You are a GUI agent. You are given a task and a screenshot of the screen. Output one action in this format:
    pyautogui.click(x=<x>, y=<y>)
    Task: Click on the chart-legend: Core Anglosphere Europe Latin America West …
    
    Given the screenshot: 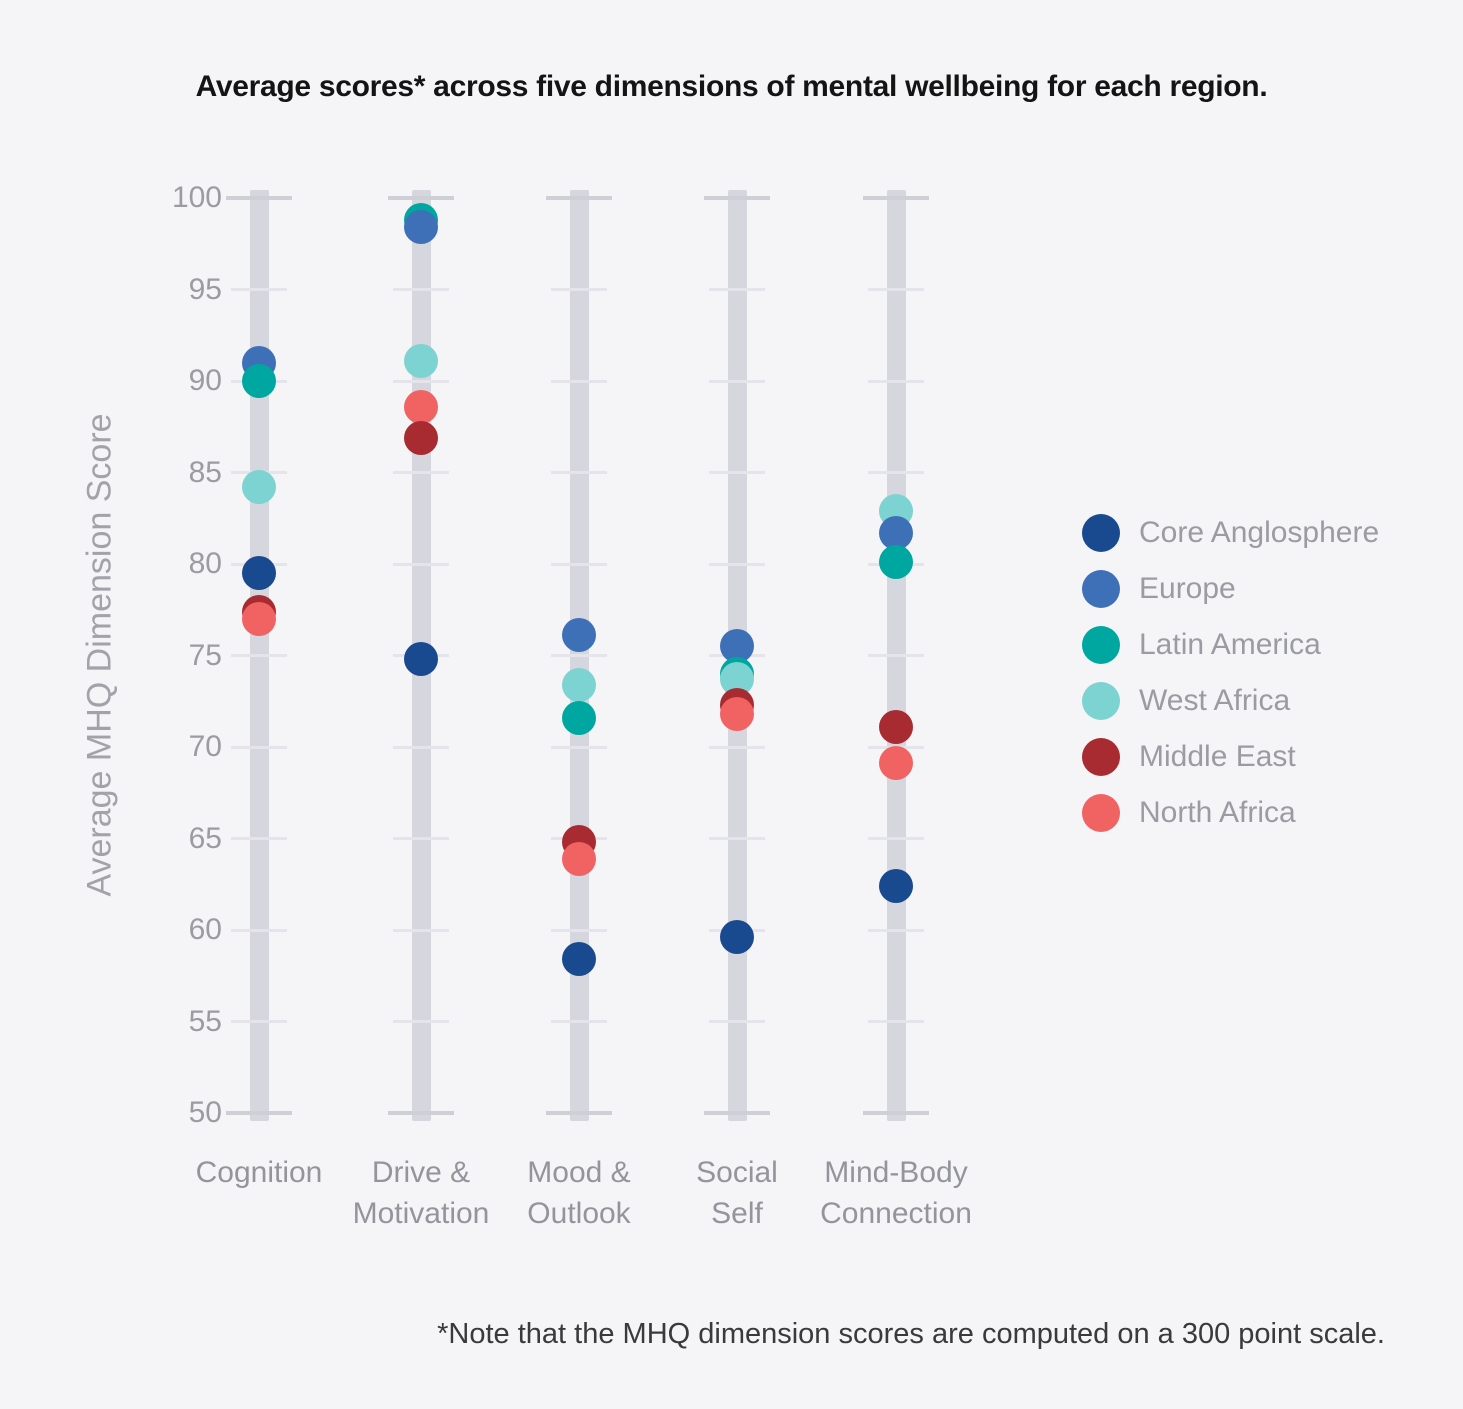 What is the action you would take?
    pyautogui.click(x=1230, y=673)
    